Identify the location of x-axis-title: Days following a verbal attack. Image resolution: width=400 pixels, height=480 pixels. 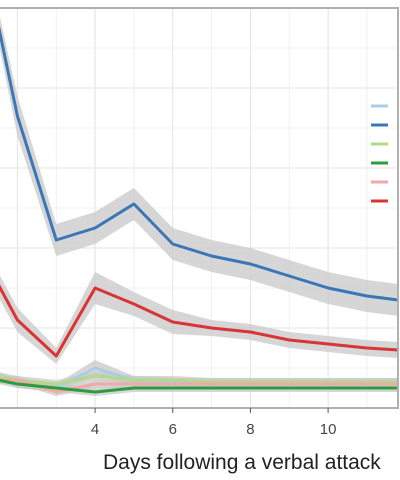
(242, 462).